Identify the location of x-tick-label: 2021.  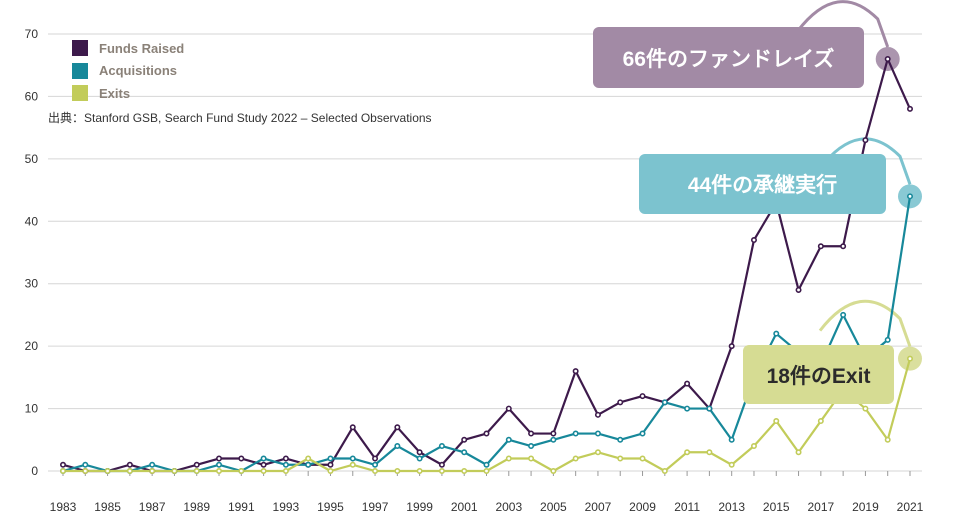
(910, 507).